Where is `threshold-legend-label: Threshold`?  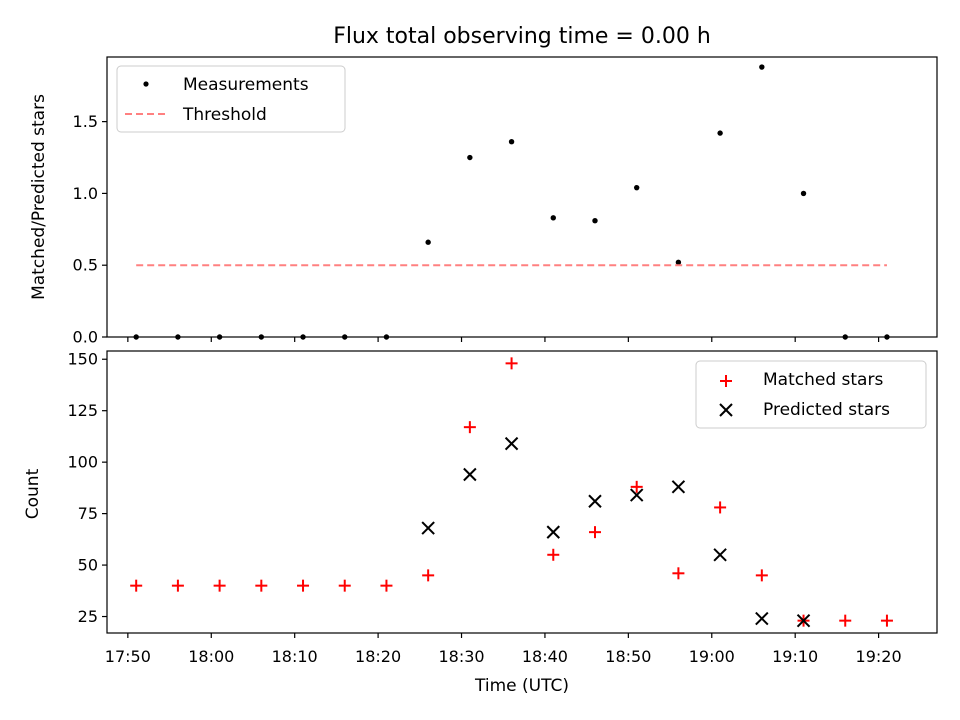 threshold-legend-label: Threshold is located at coordinates (224, 115).